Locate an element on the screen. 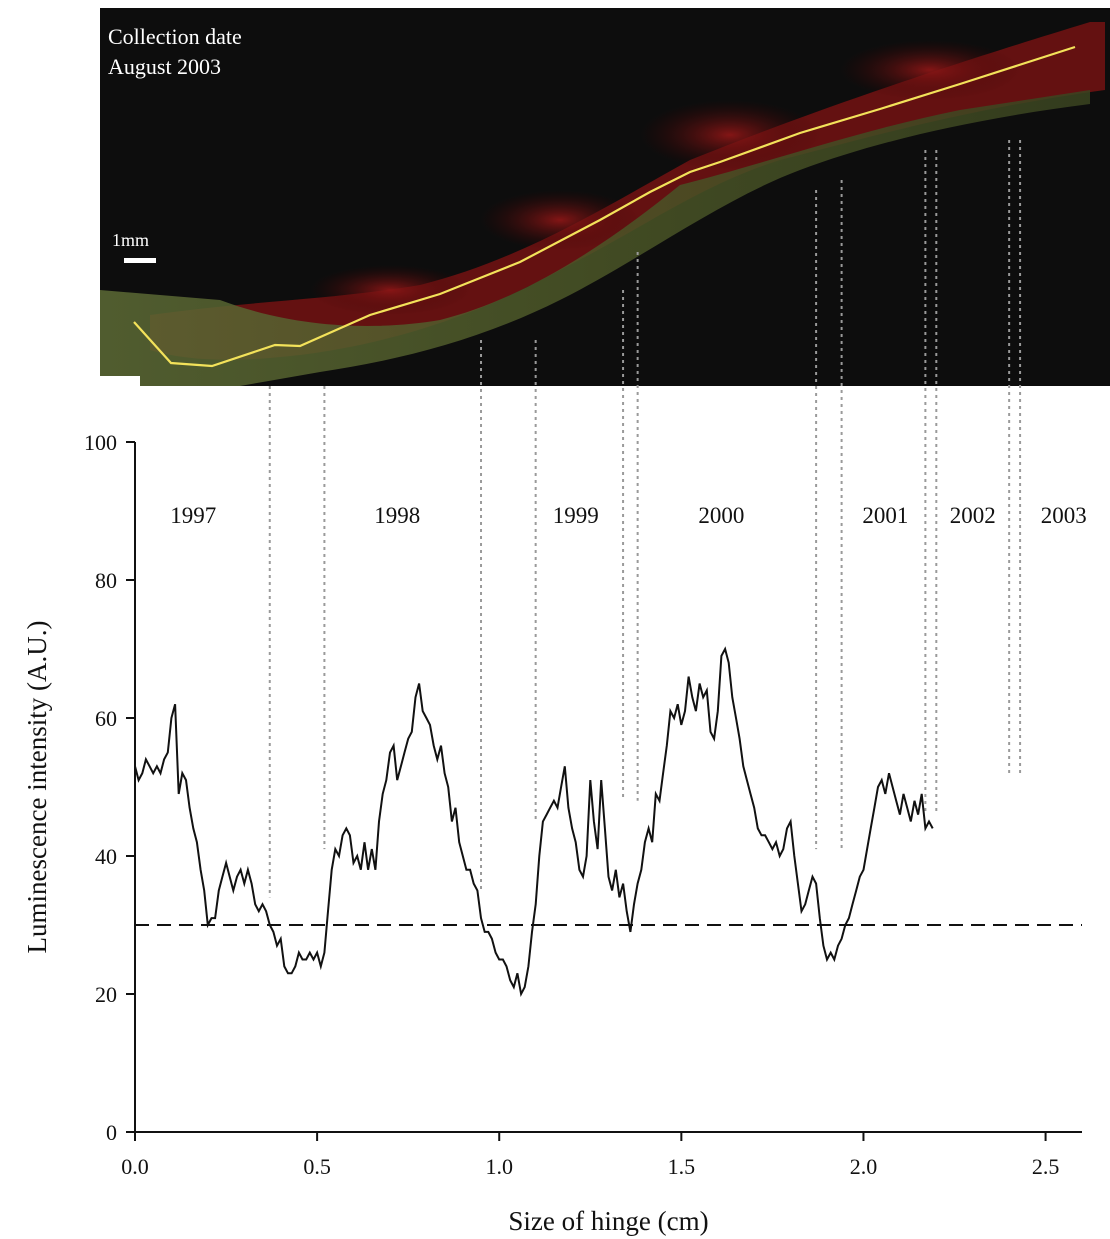  year-label: 1998 is located at coordinates (397, 515).